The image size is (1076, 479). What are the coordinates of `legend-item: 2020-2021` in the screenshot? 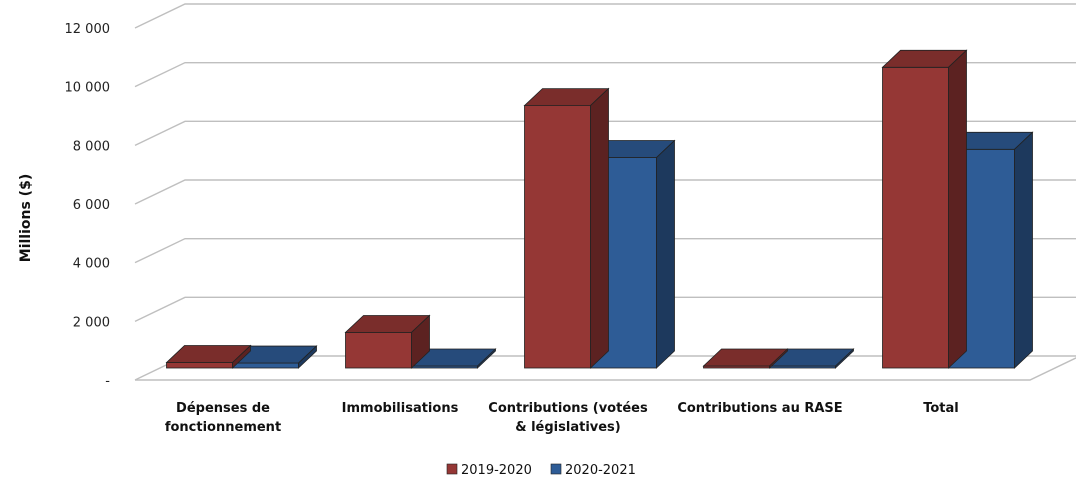 It's located at (593, 470).